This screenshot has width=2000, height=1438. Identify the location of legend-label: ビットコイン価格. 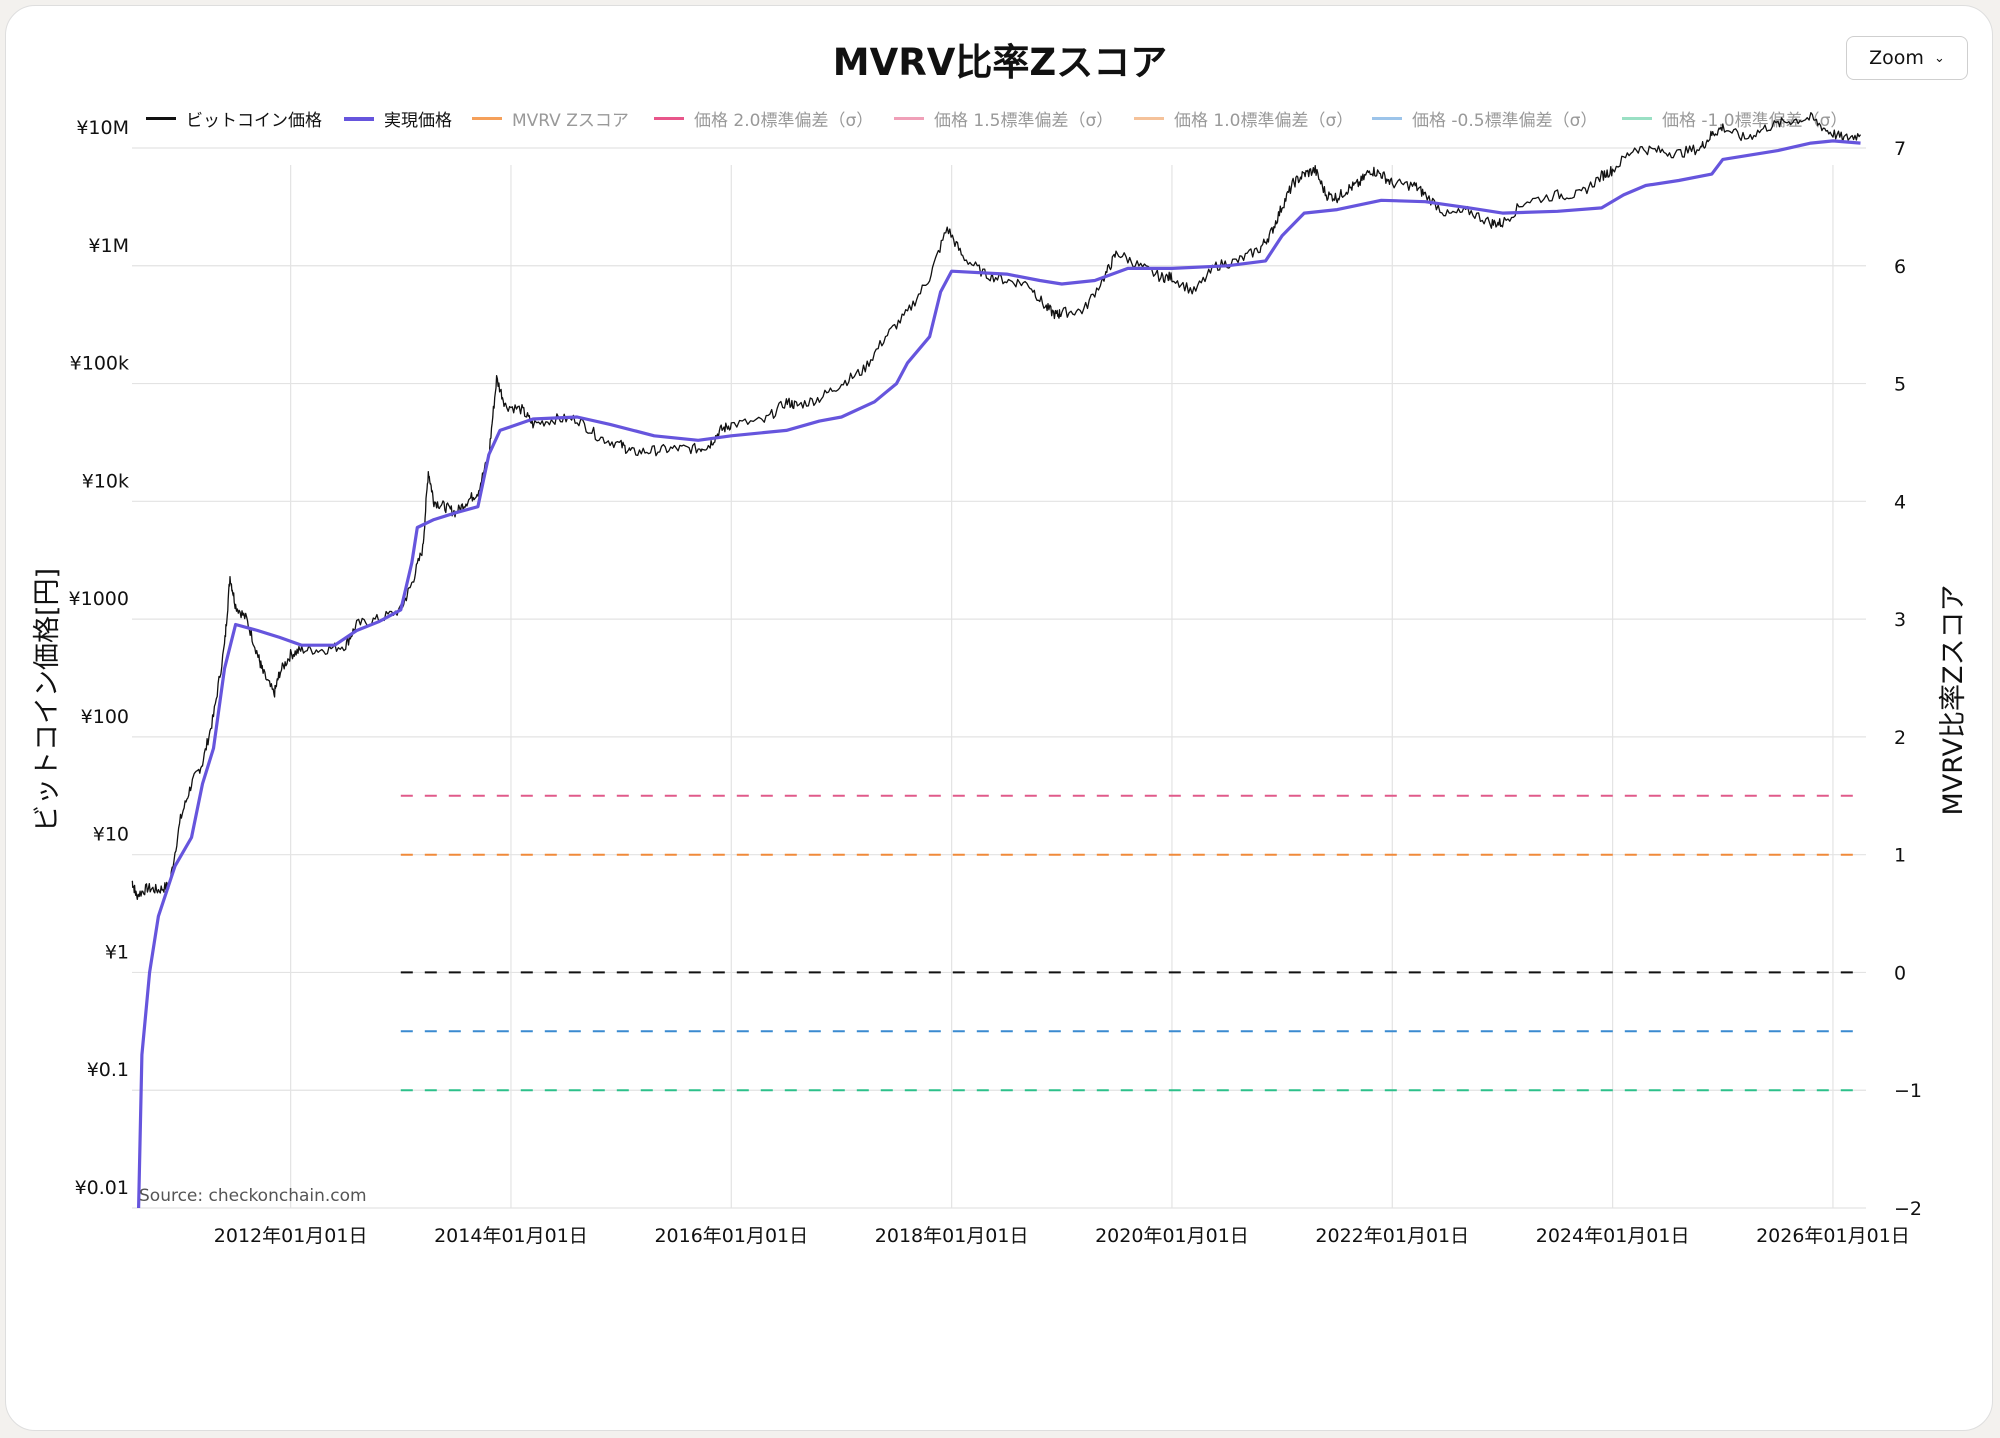
(254, 121).